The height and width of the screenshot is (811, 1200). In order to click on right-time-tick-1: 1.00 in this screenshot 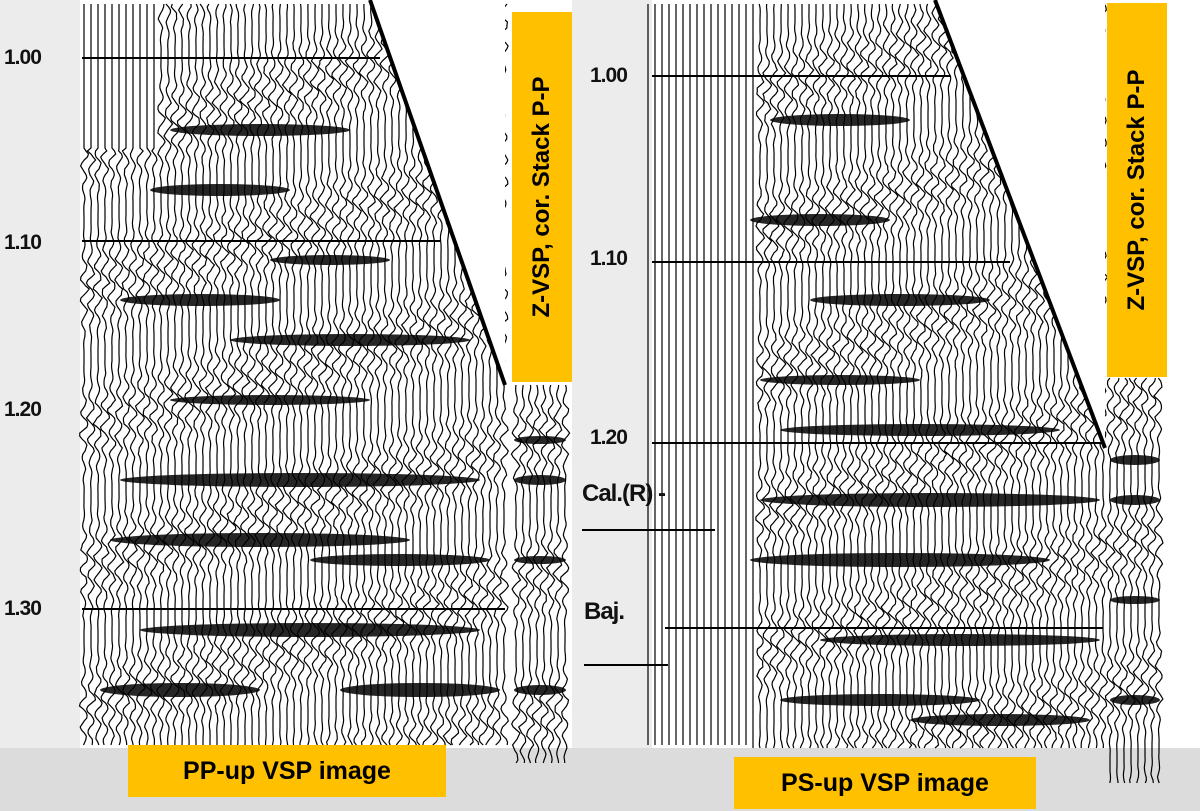, I will do `click(609, 75)`.